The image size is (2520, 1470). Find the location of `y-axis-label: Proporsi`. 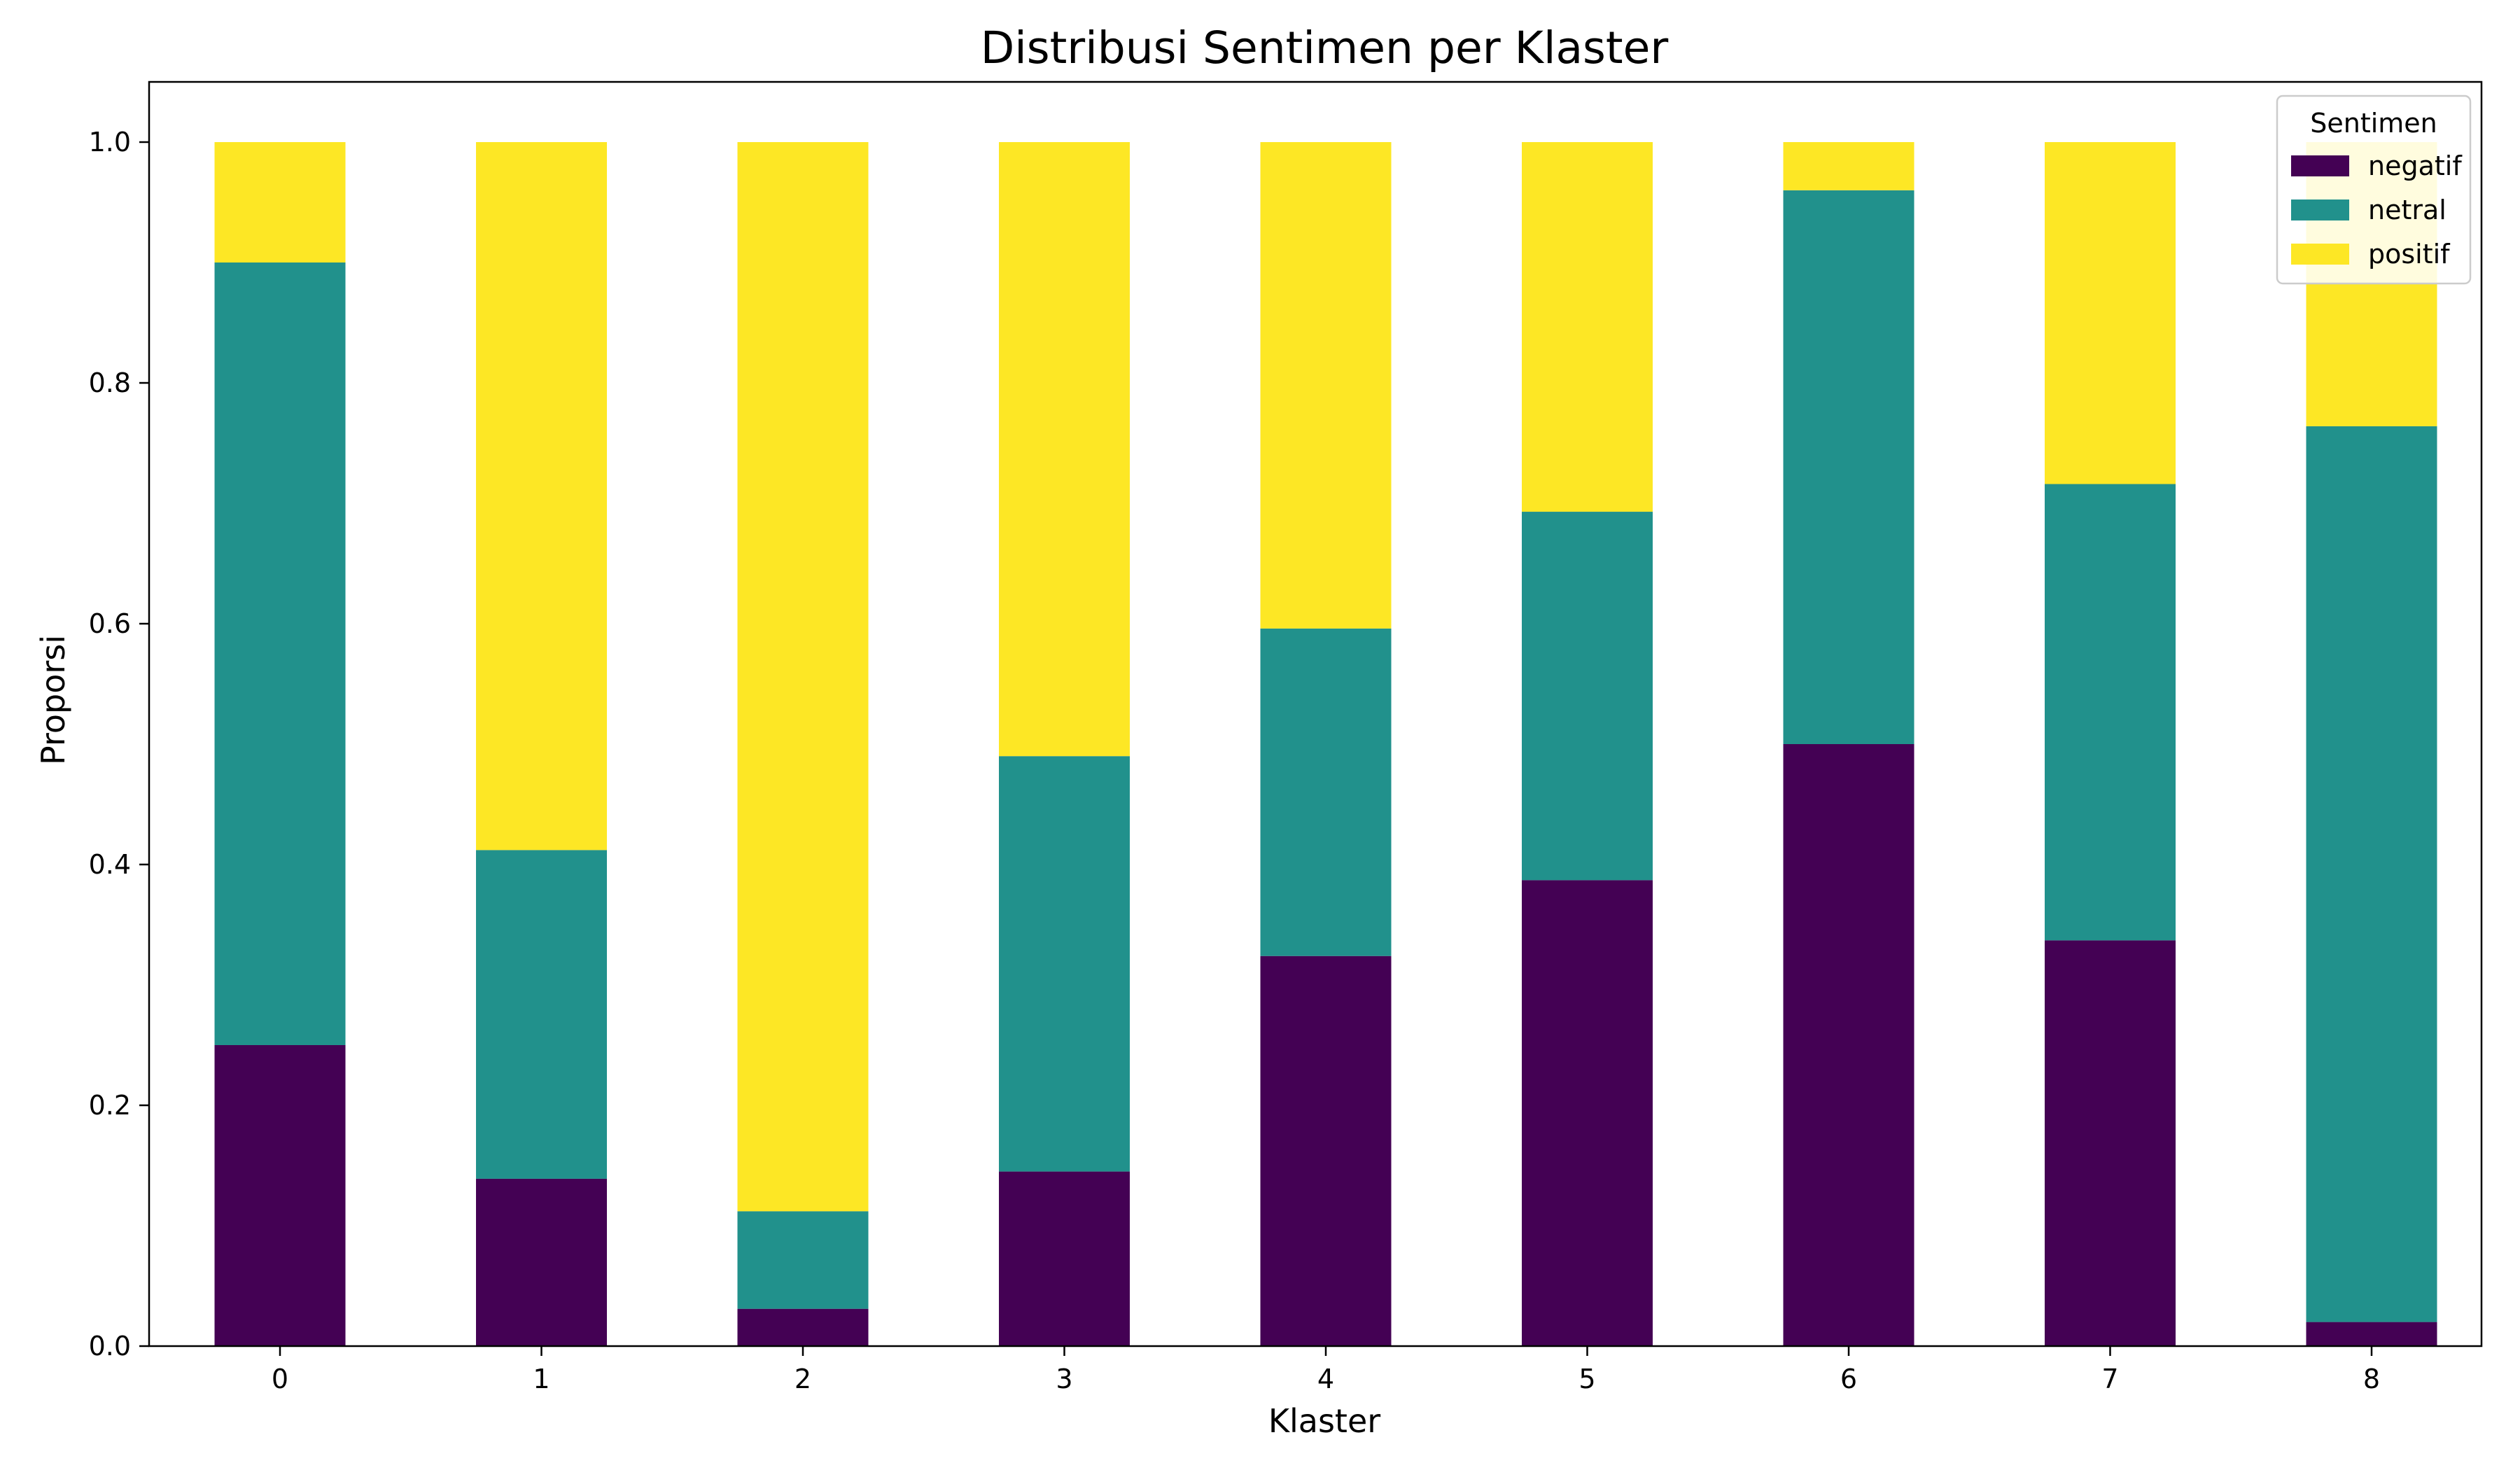

y-axis-label: Proporsi is located at coordinates (53, 700).